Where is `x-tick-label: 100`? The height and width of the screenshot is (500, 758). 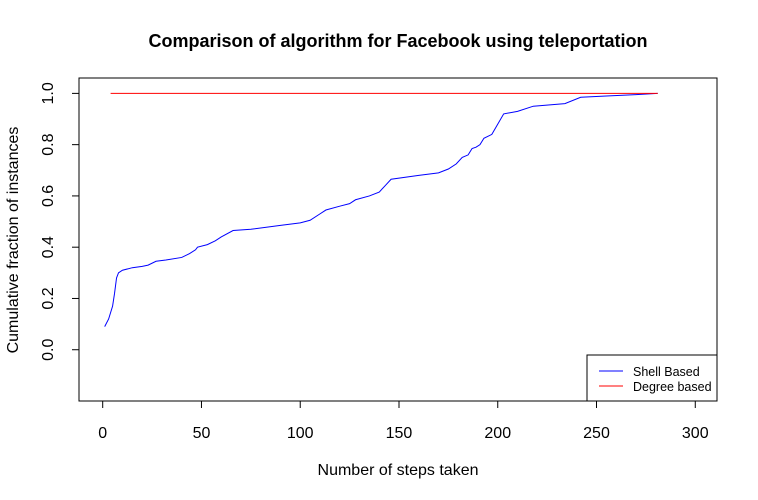
x-tick-label: 100 is located at coordinates (300, 433).